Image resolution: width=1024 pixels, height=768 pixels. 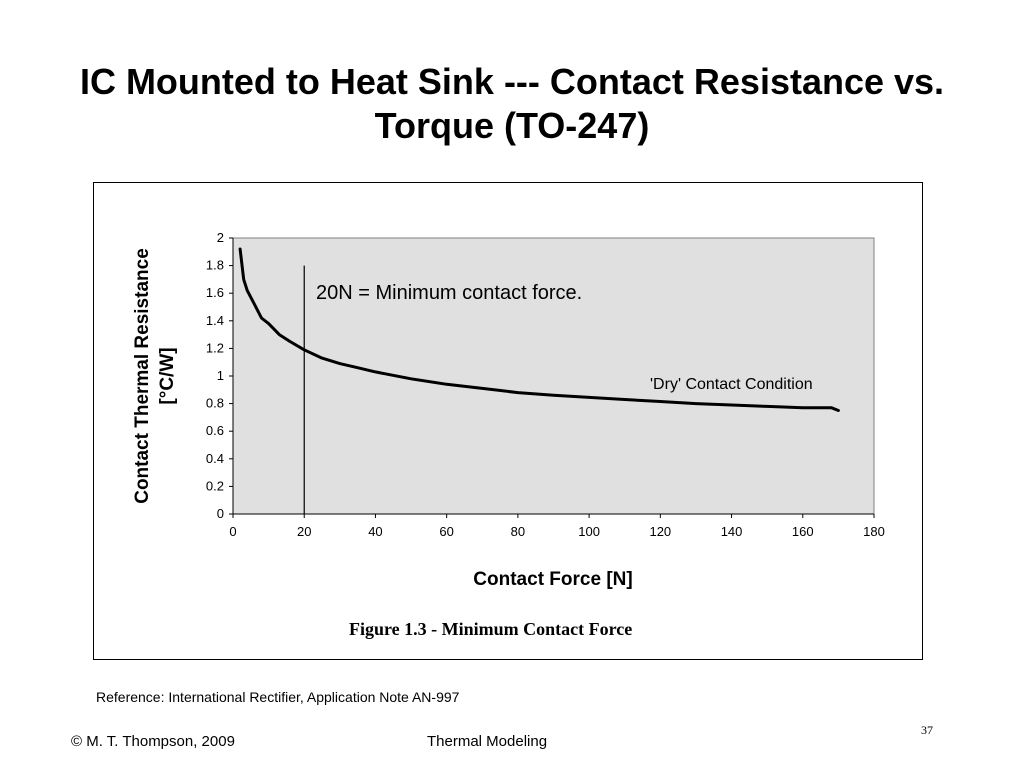 What do you see at coordinates (449, 293) in the screenshot?
I see `annotation-minimum-force: 20N = Minimum contact force.` at bounding box center [449, 293].